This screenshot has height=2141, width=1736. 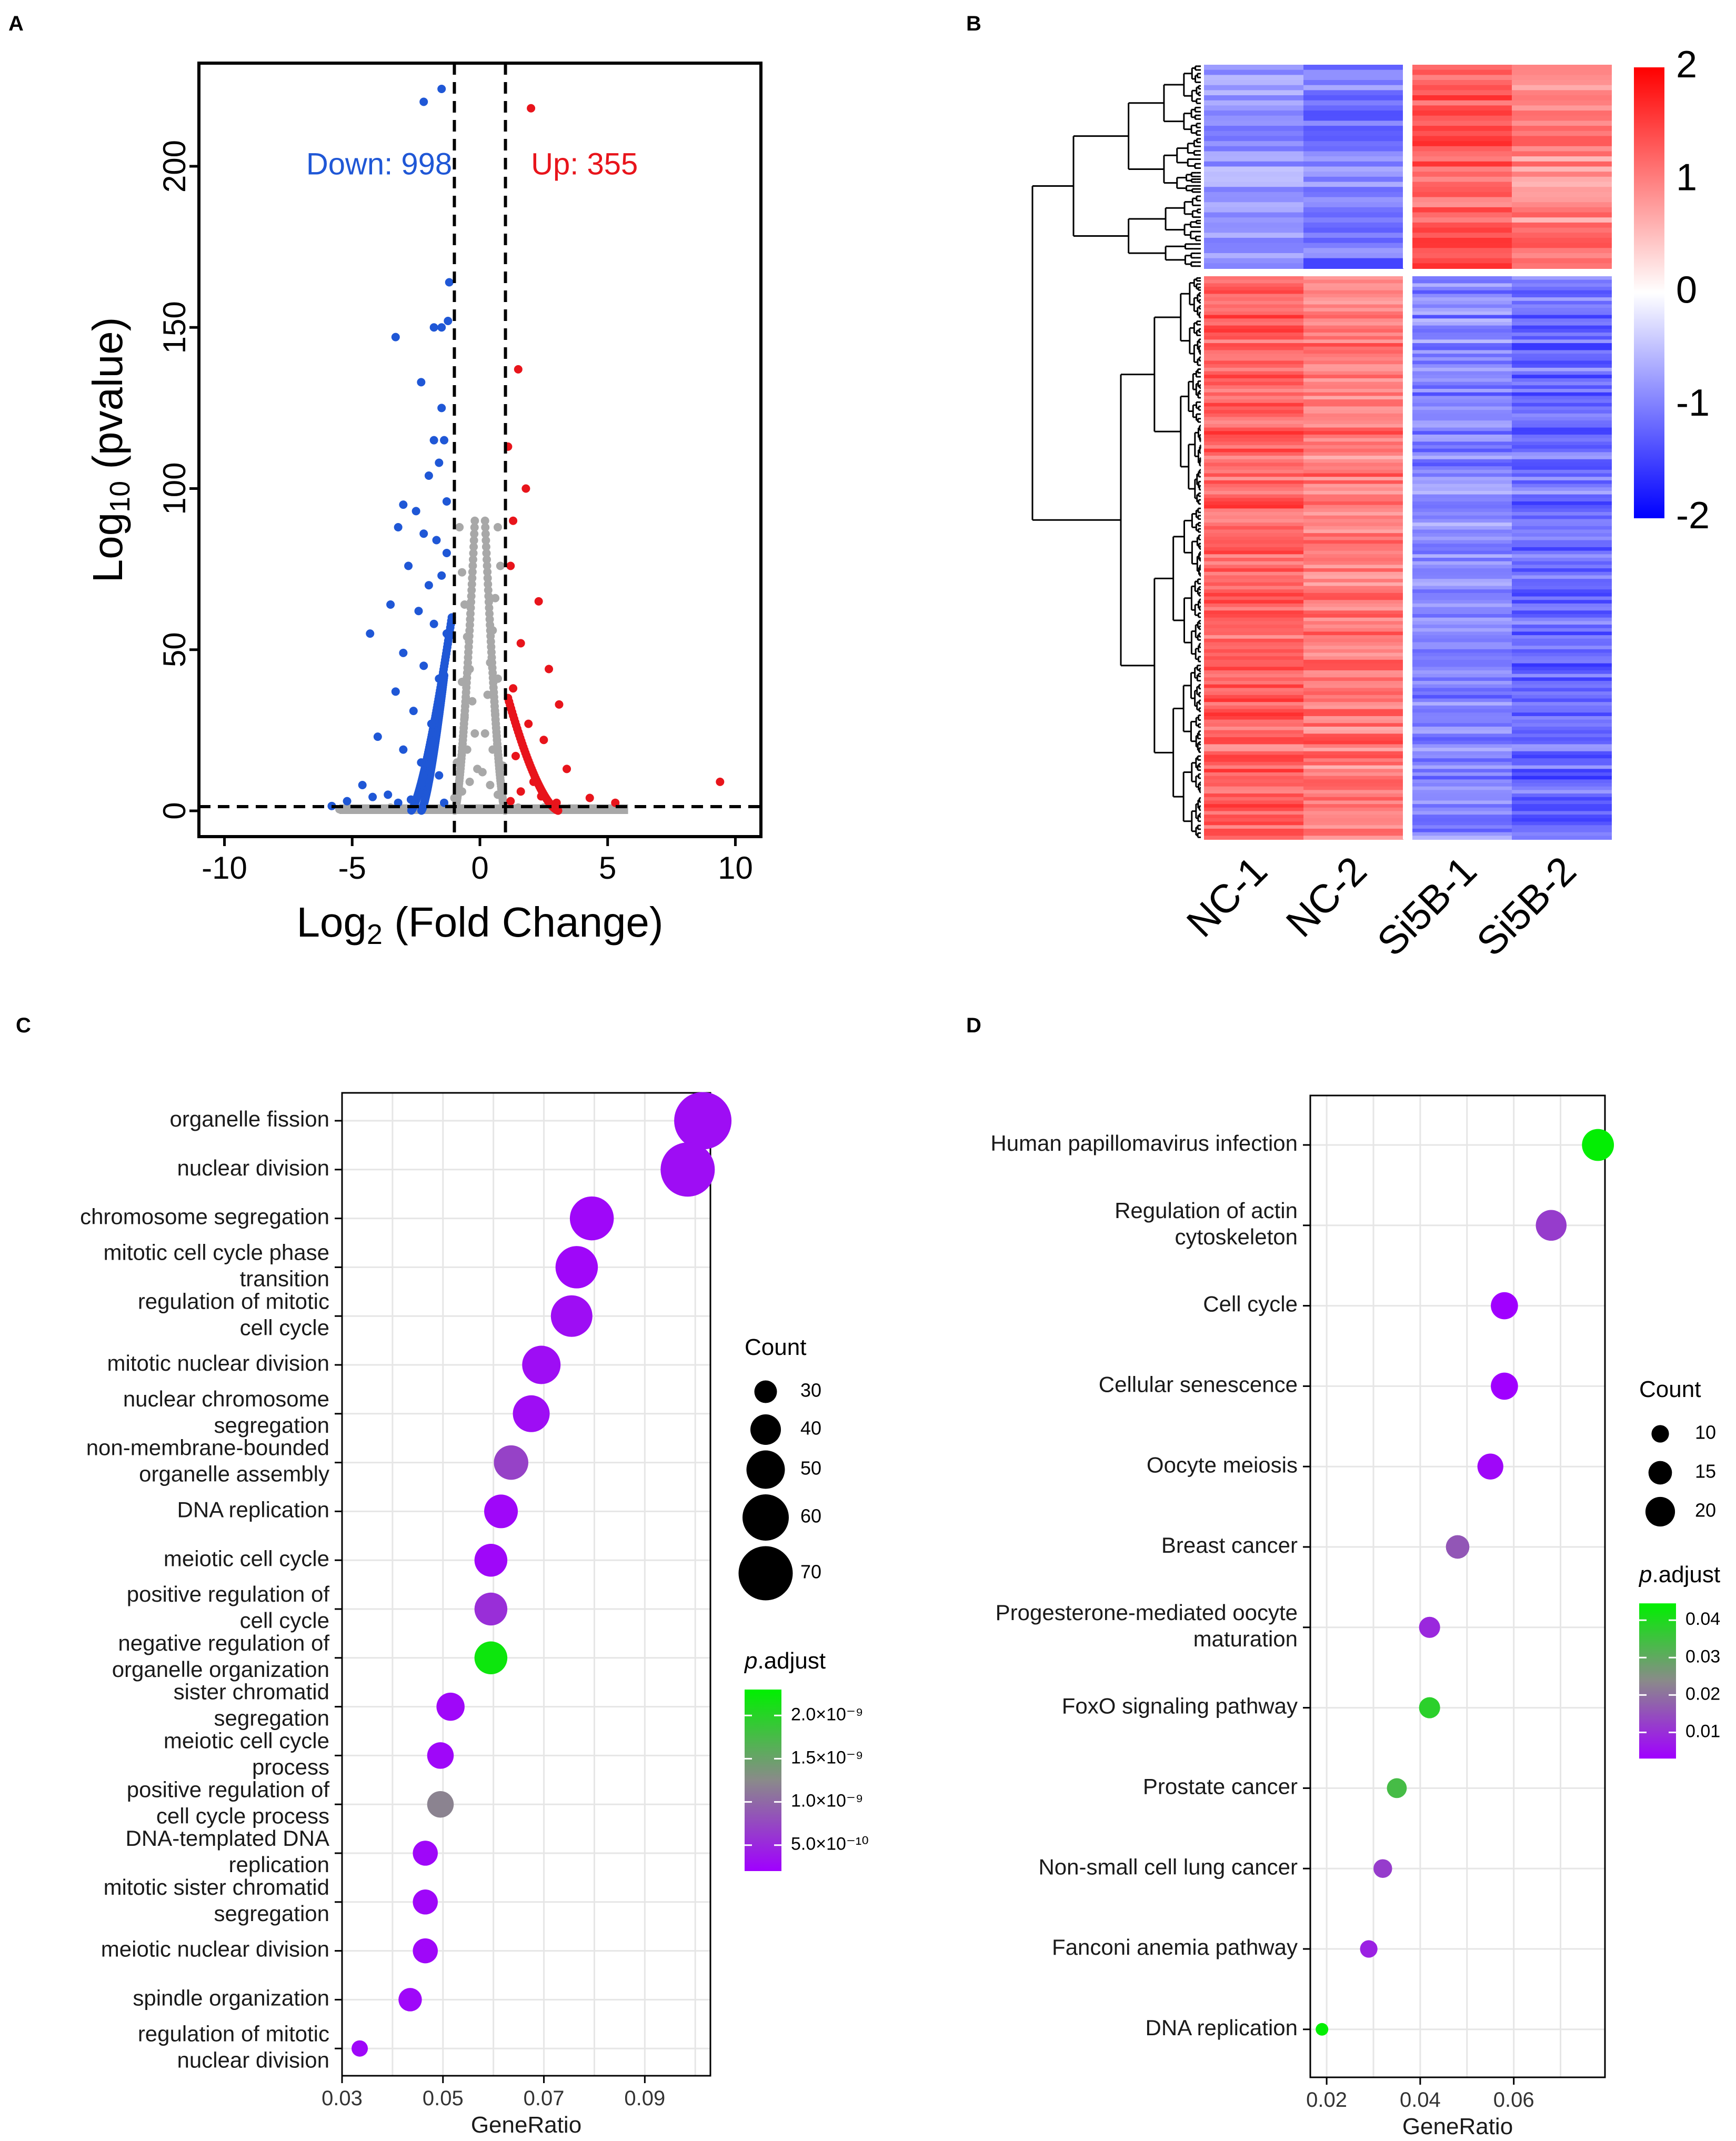 I want to click on size-legend-title: Count, so click(x=775, y=1347).